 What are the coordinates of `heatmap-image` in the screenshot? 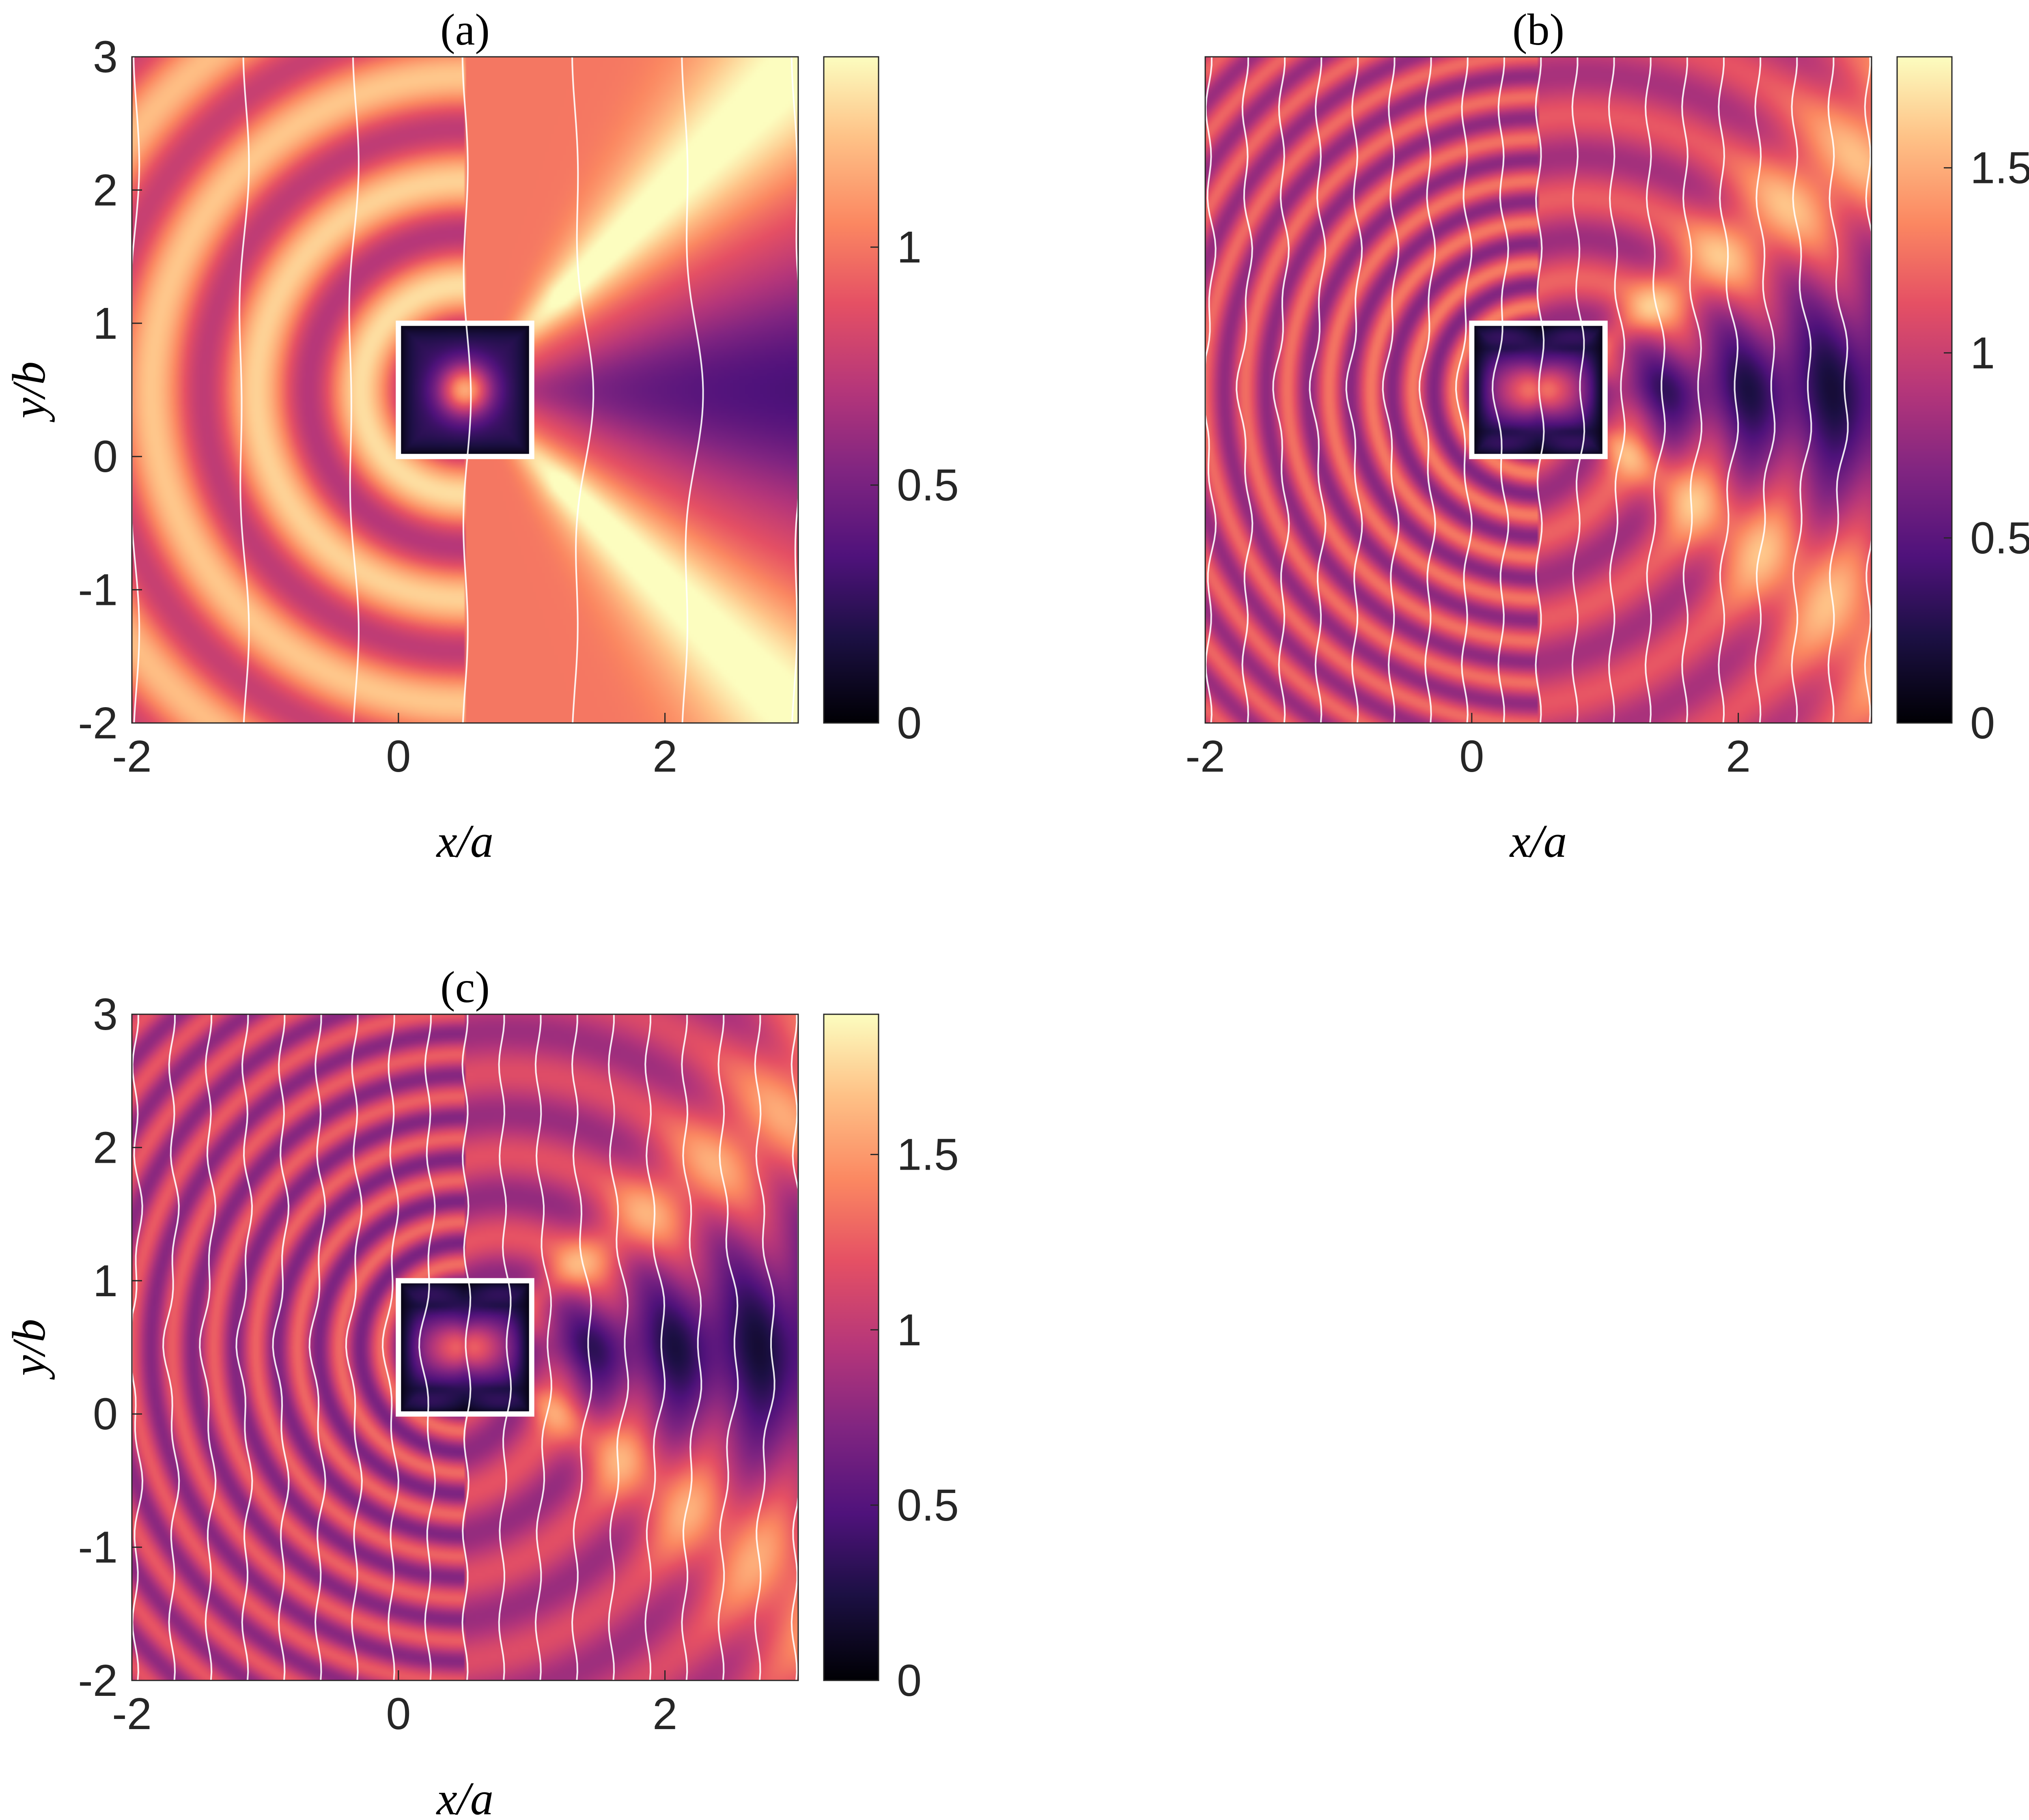 It's located at (465, 390).